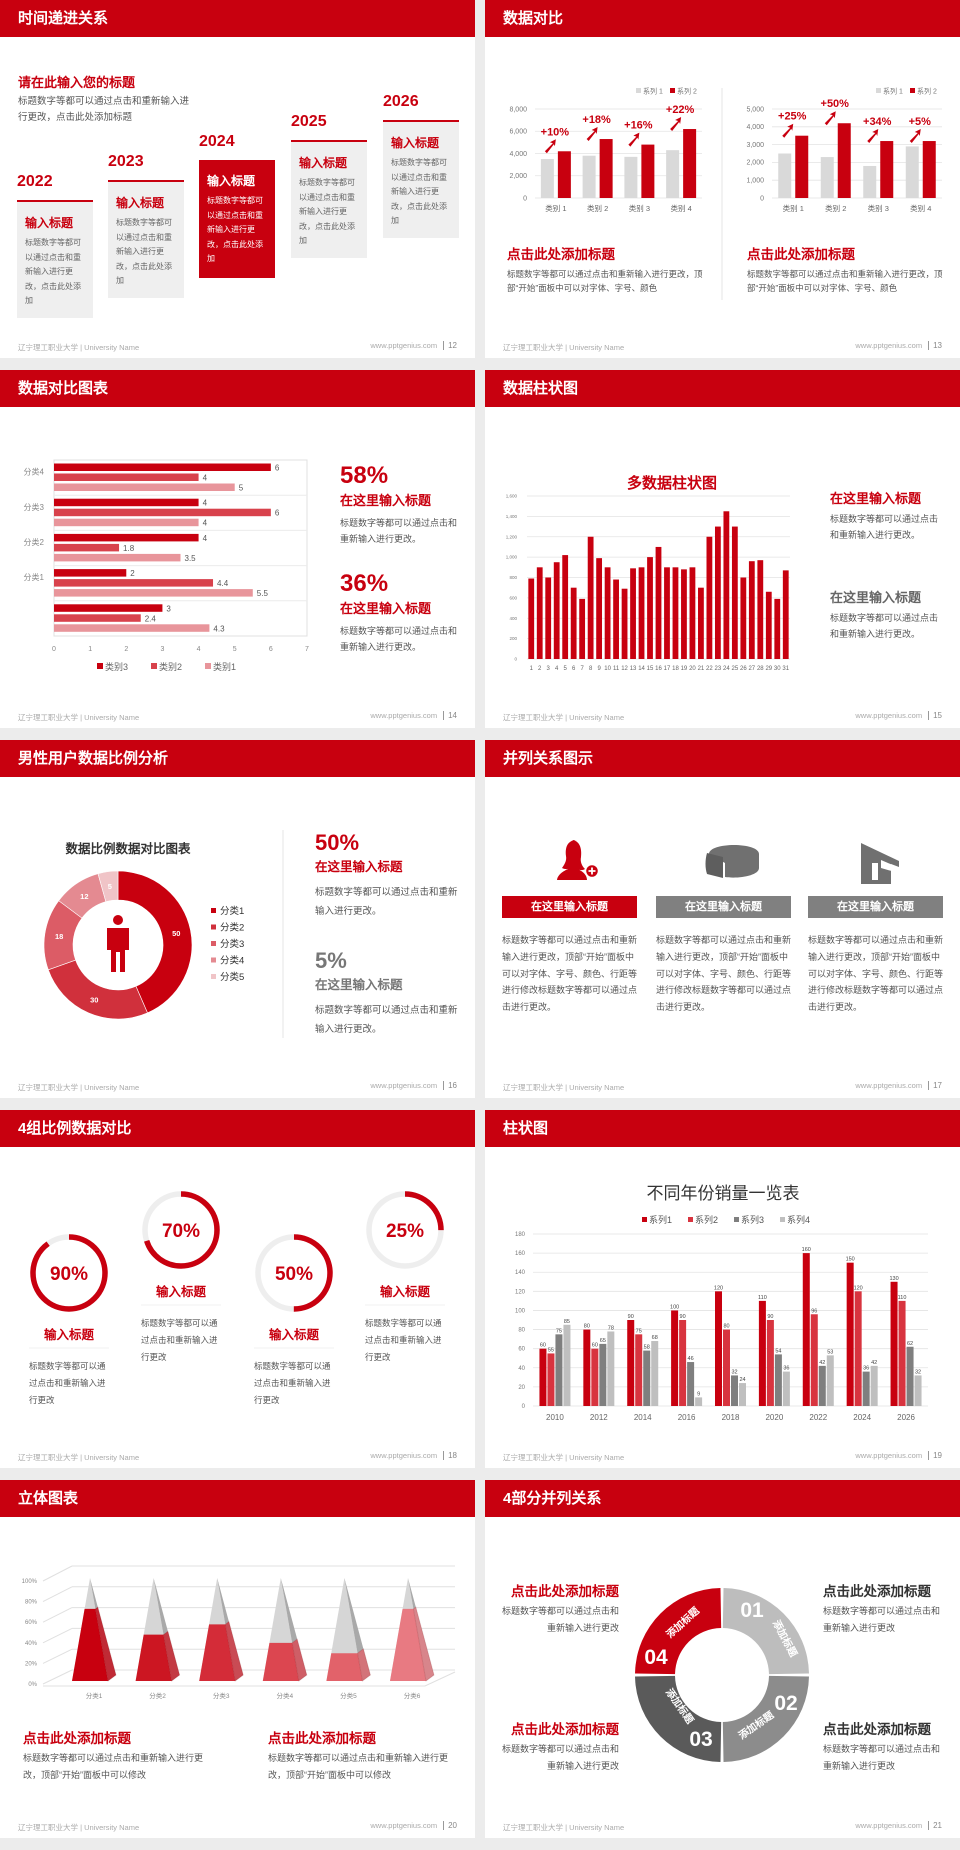 The width and height of the screenshot is (960, 1850). Describe the element at coordinates (798, 1219) in the screenshot. I see `legend-label: 系列4` at that location.